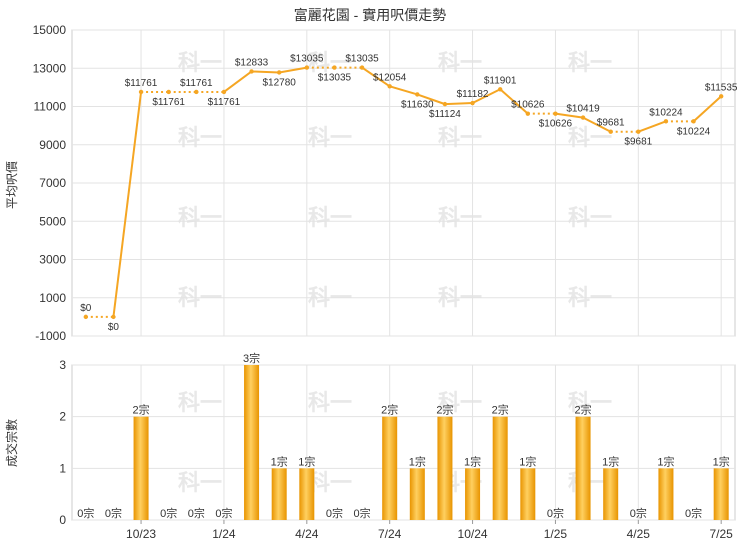 Image resolution: width=740 pixels, height=550 pixels. Describe the element at coordinates (417, 104) in the screenshot. I see `price-data-label: $11630` at that location.